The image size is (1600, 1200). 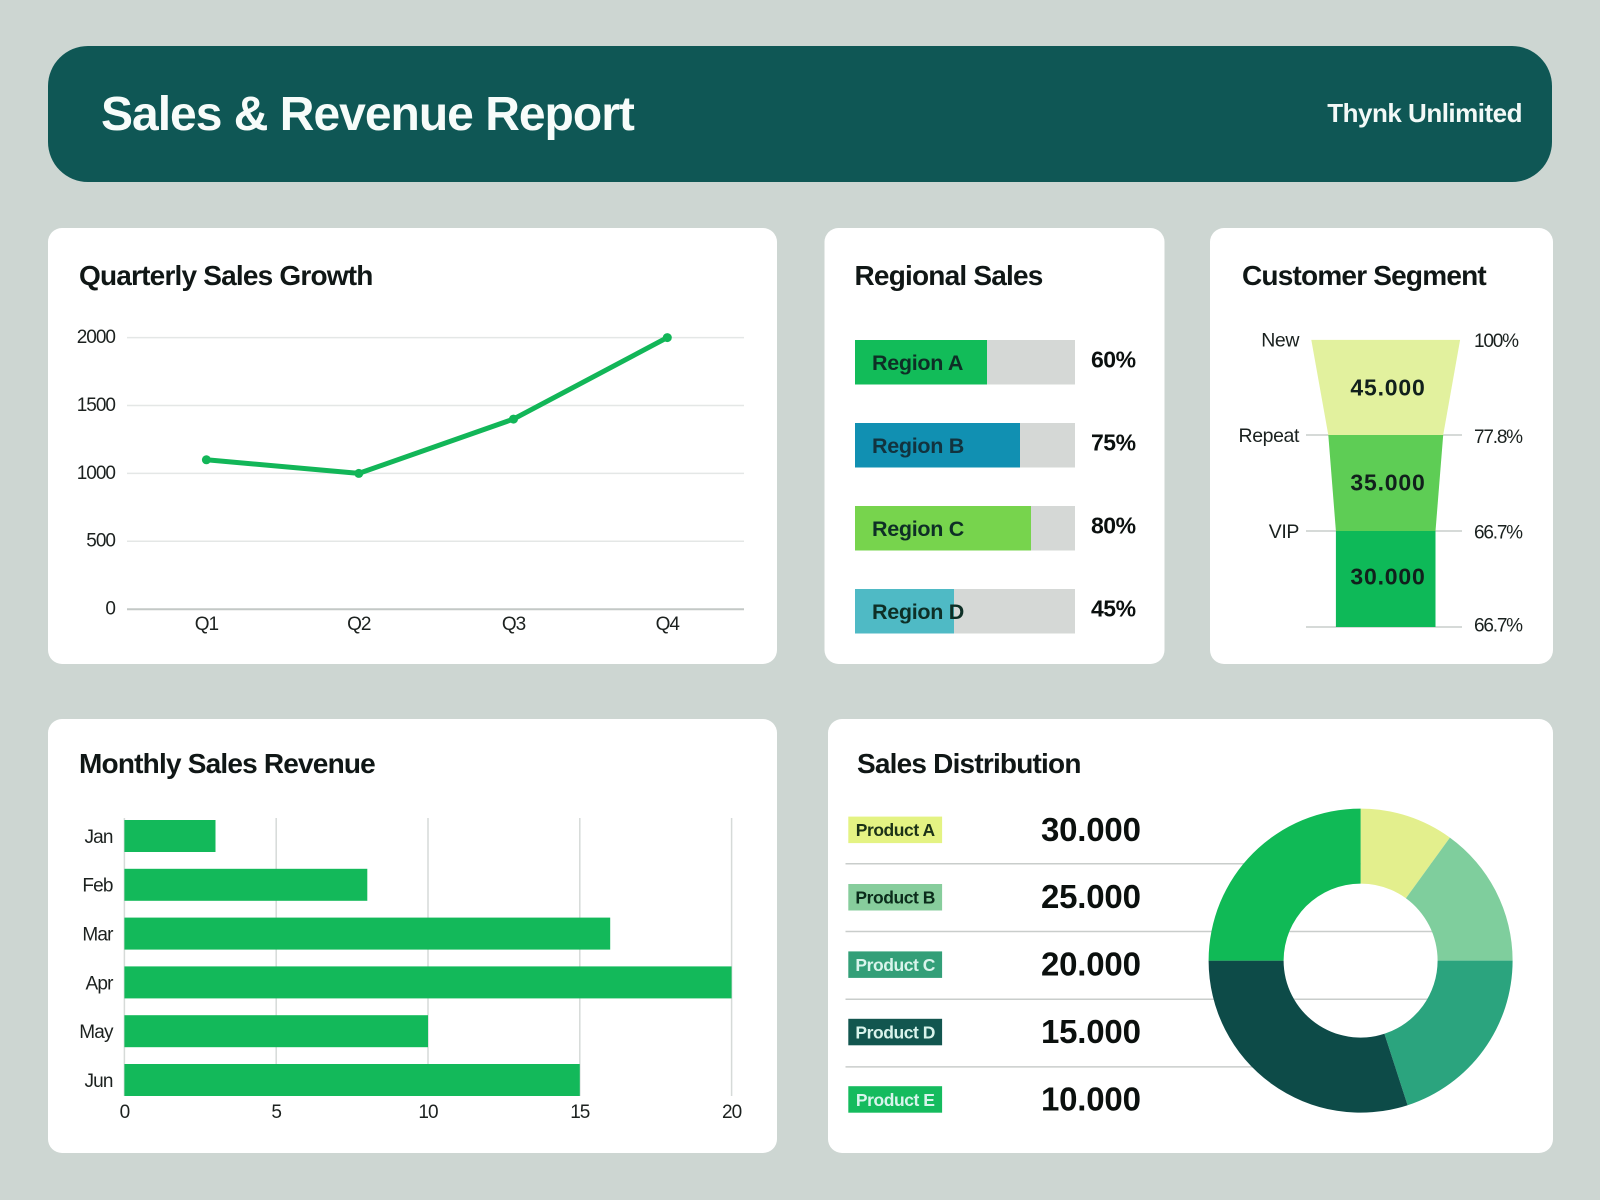 What do you see at coordinates (98, 935) in the screenshot?
I see `svg-text: Mar` at bounding box center [98, 935].